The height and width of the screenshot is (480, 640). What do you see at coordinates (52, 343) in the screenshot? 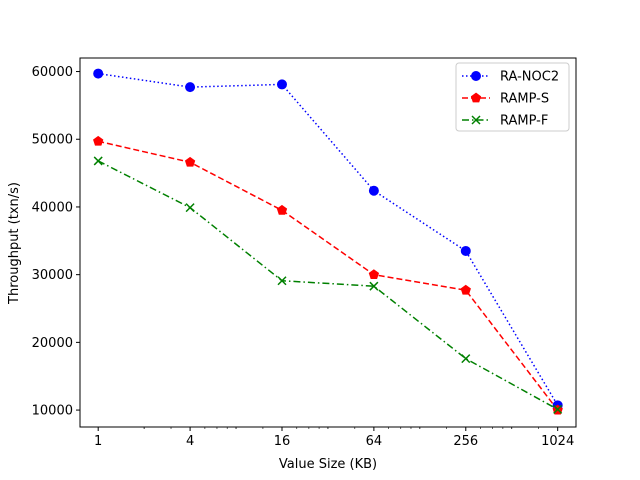
I see `y-tick-label: 20000` at bounding box center [52, 343].